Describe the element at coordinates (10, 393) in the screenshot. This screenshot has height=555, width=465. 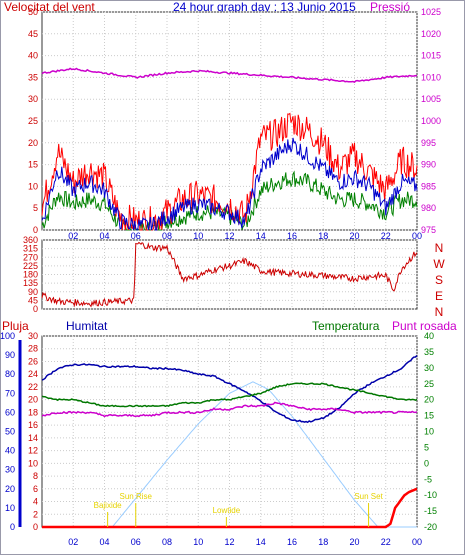
I see `humidity-y-tick: 70` at that location.